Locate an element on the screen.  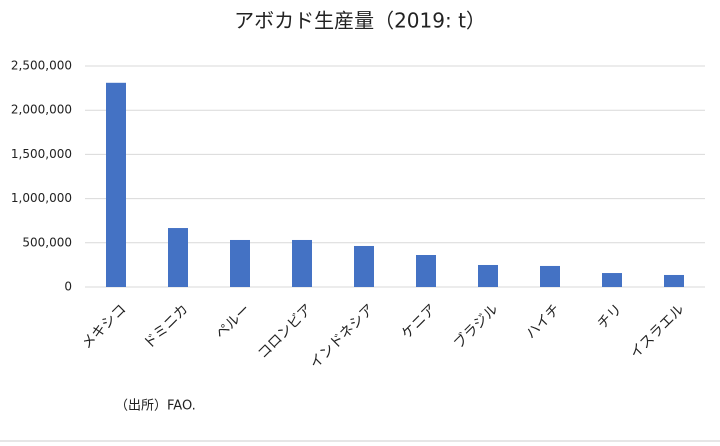
x-tick-label: ケニア is located at coordinates (419, 321).